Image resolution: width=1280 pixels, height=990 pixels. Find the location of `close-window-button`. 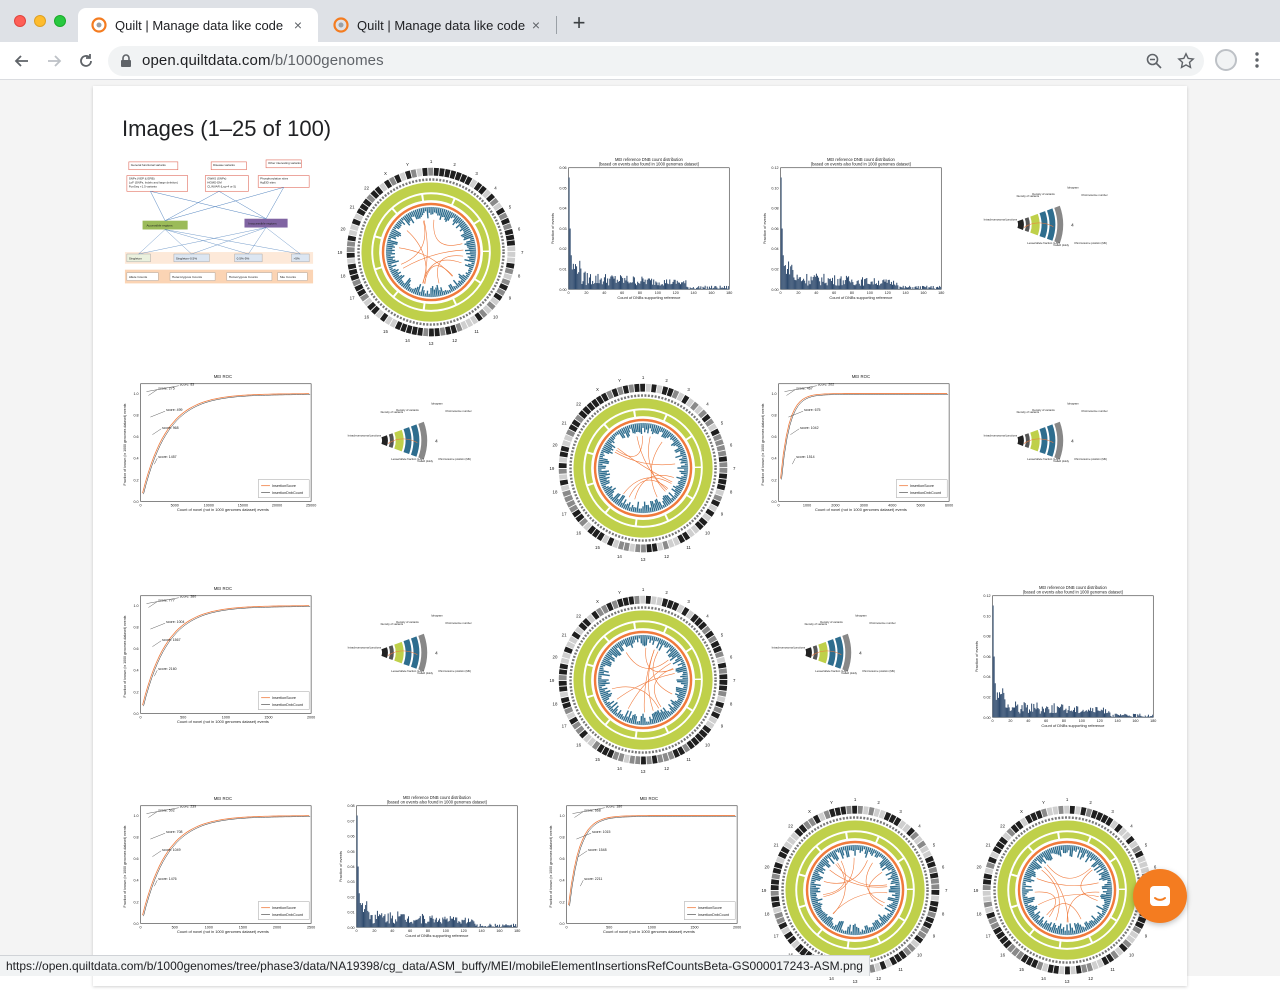

close-window-button is located at coordinates (20, 21).